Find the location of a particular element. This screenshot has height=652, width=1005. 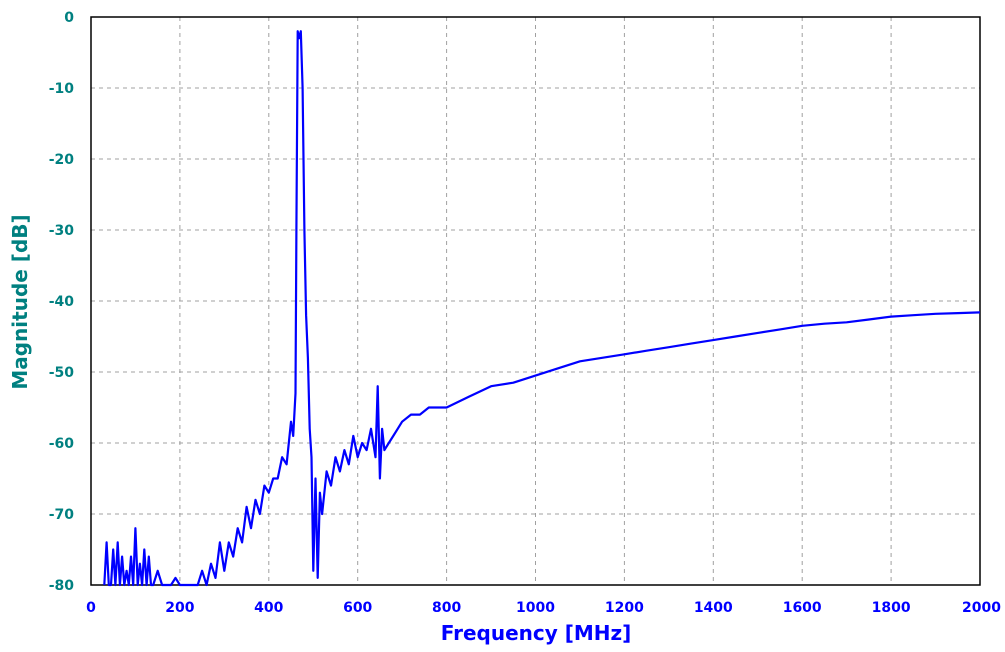

y-tick-label: -10 is located at coordinates (62, 89).